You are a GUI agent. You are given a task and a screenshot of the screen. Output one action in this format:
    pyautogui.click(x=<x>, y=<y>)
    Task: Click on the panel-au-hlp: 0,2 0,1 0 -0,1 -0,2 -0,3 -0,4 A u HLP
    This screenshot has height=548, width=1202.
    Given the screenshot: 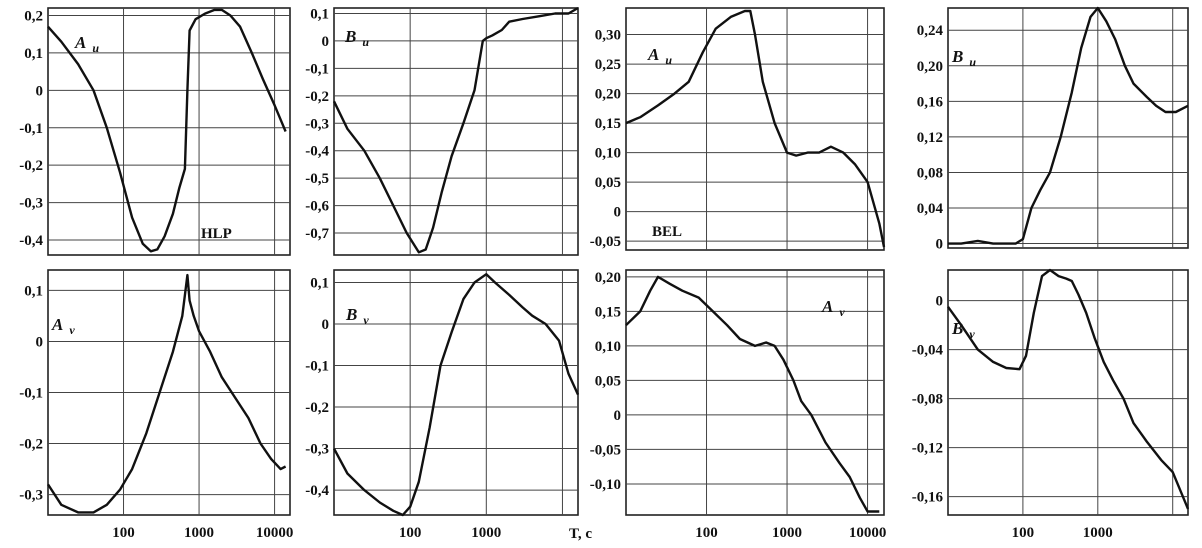 What is the action you would take?
    pyautogui.click(x=155, y=131)
    